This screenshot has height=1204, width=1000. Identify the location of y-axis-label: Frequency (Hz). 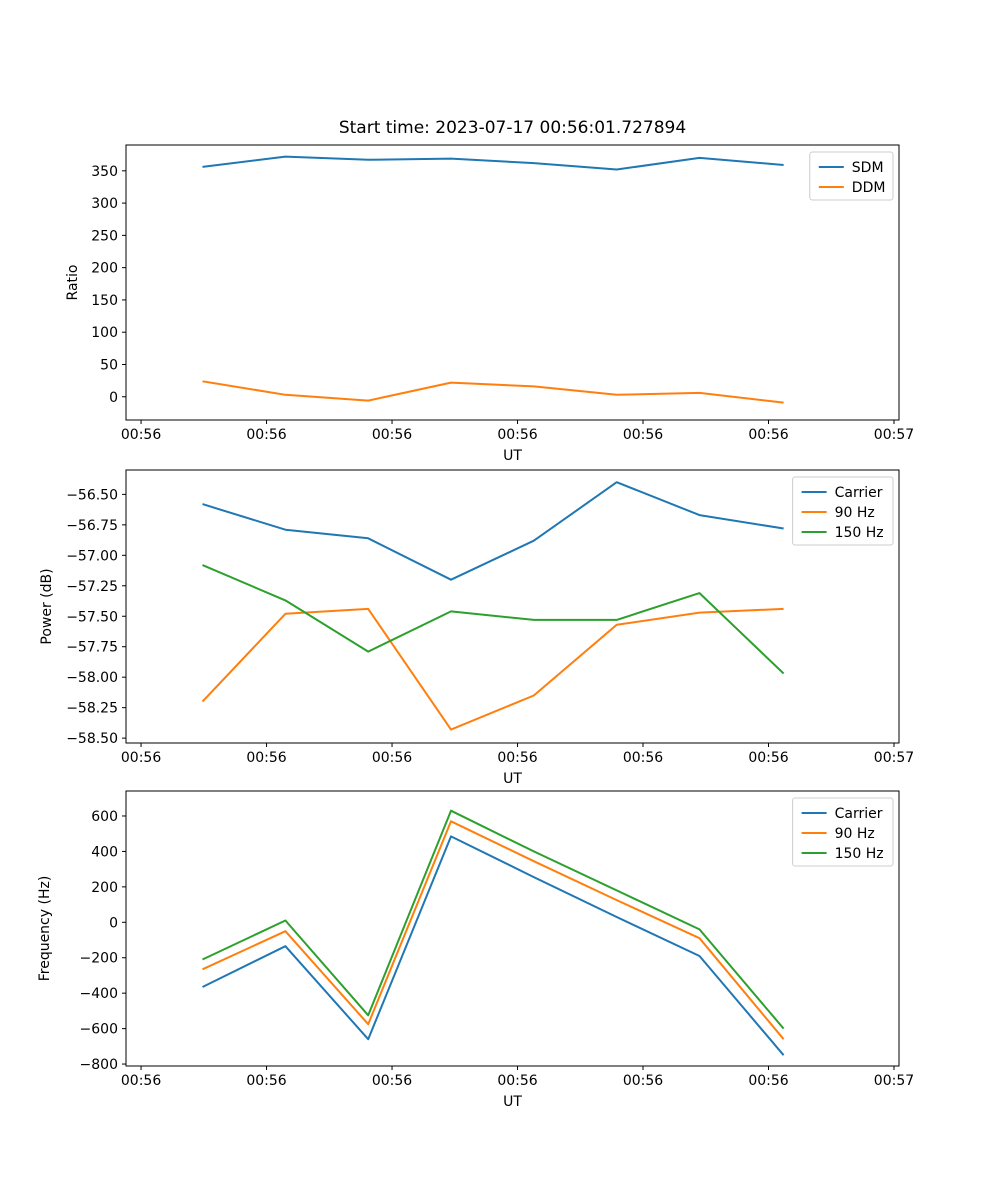
(45, 929).